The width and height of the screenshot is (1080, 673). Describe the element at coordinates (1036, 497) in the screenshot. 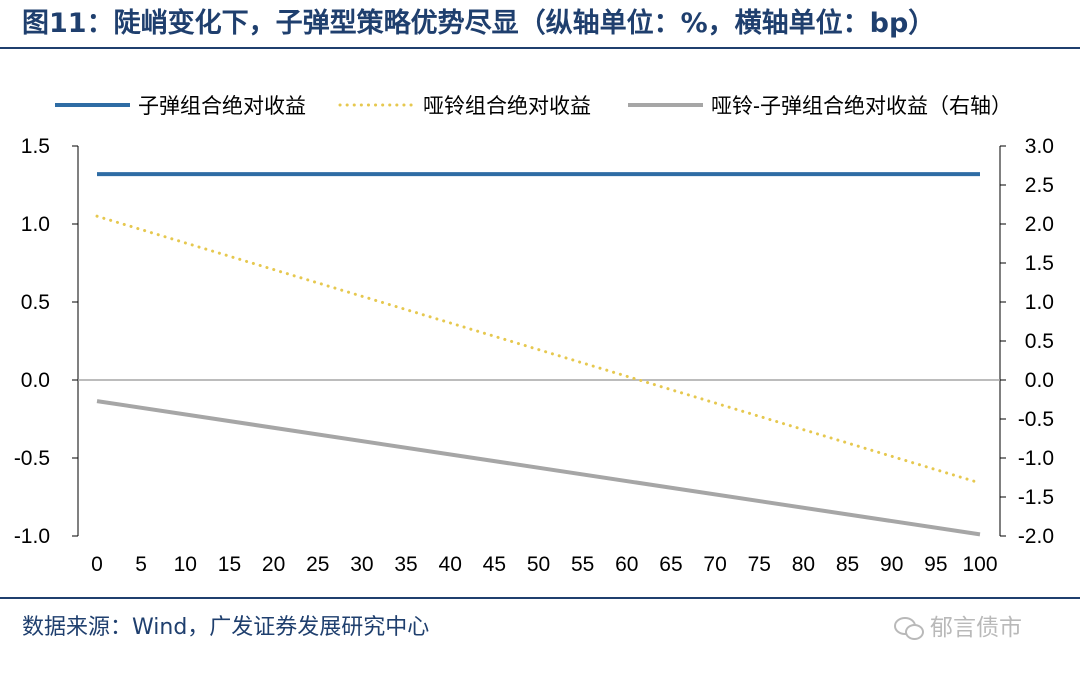

I see `right-axis-tick-label: -1.5` at that location.